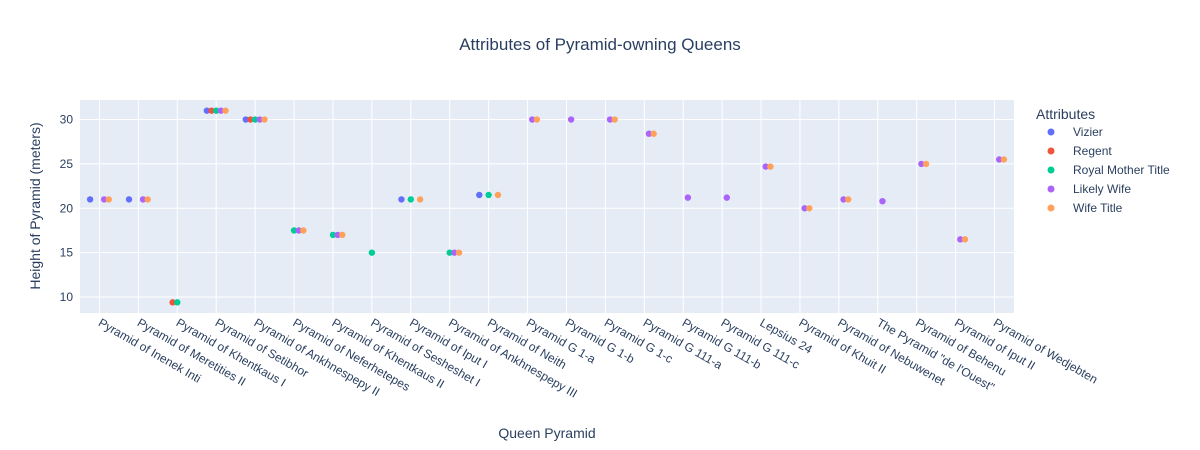 Image resolution: width=1200 pixels, height=450 pixels. I want to click on legend-entry: Likely Wife, so click(1102, 189).